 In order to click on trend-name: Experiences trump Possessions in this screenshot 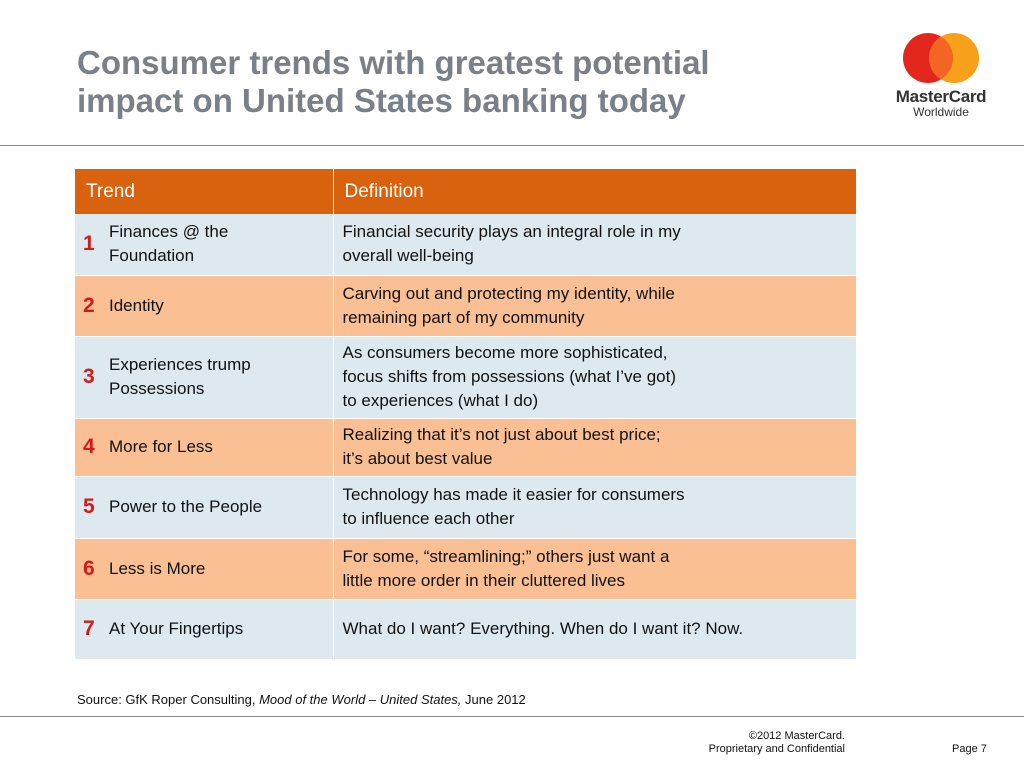, I will do `click(178, 377)`.